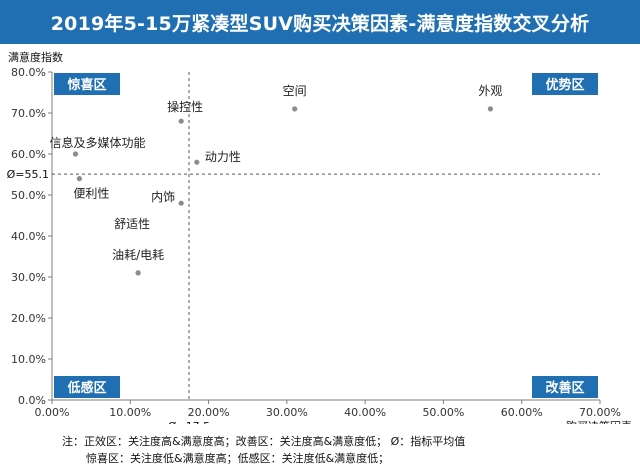 This screenshot has height=470, width=640. I want to click on x-tick-label: 60.00%, so click(522, 412).